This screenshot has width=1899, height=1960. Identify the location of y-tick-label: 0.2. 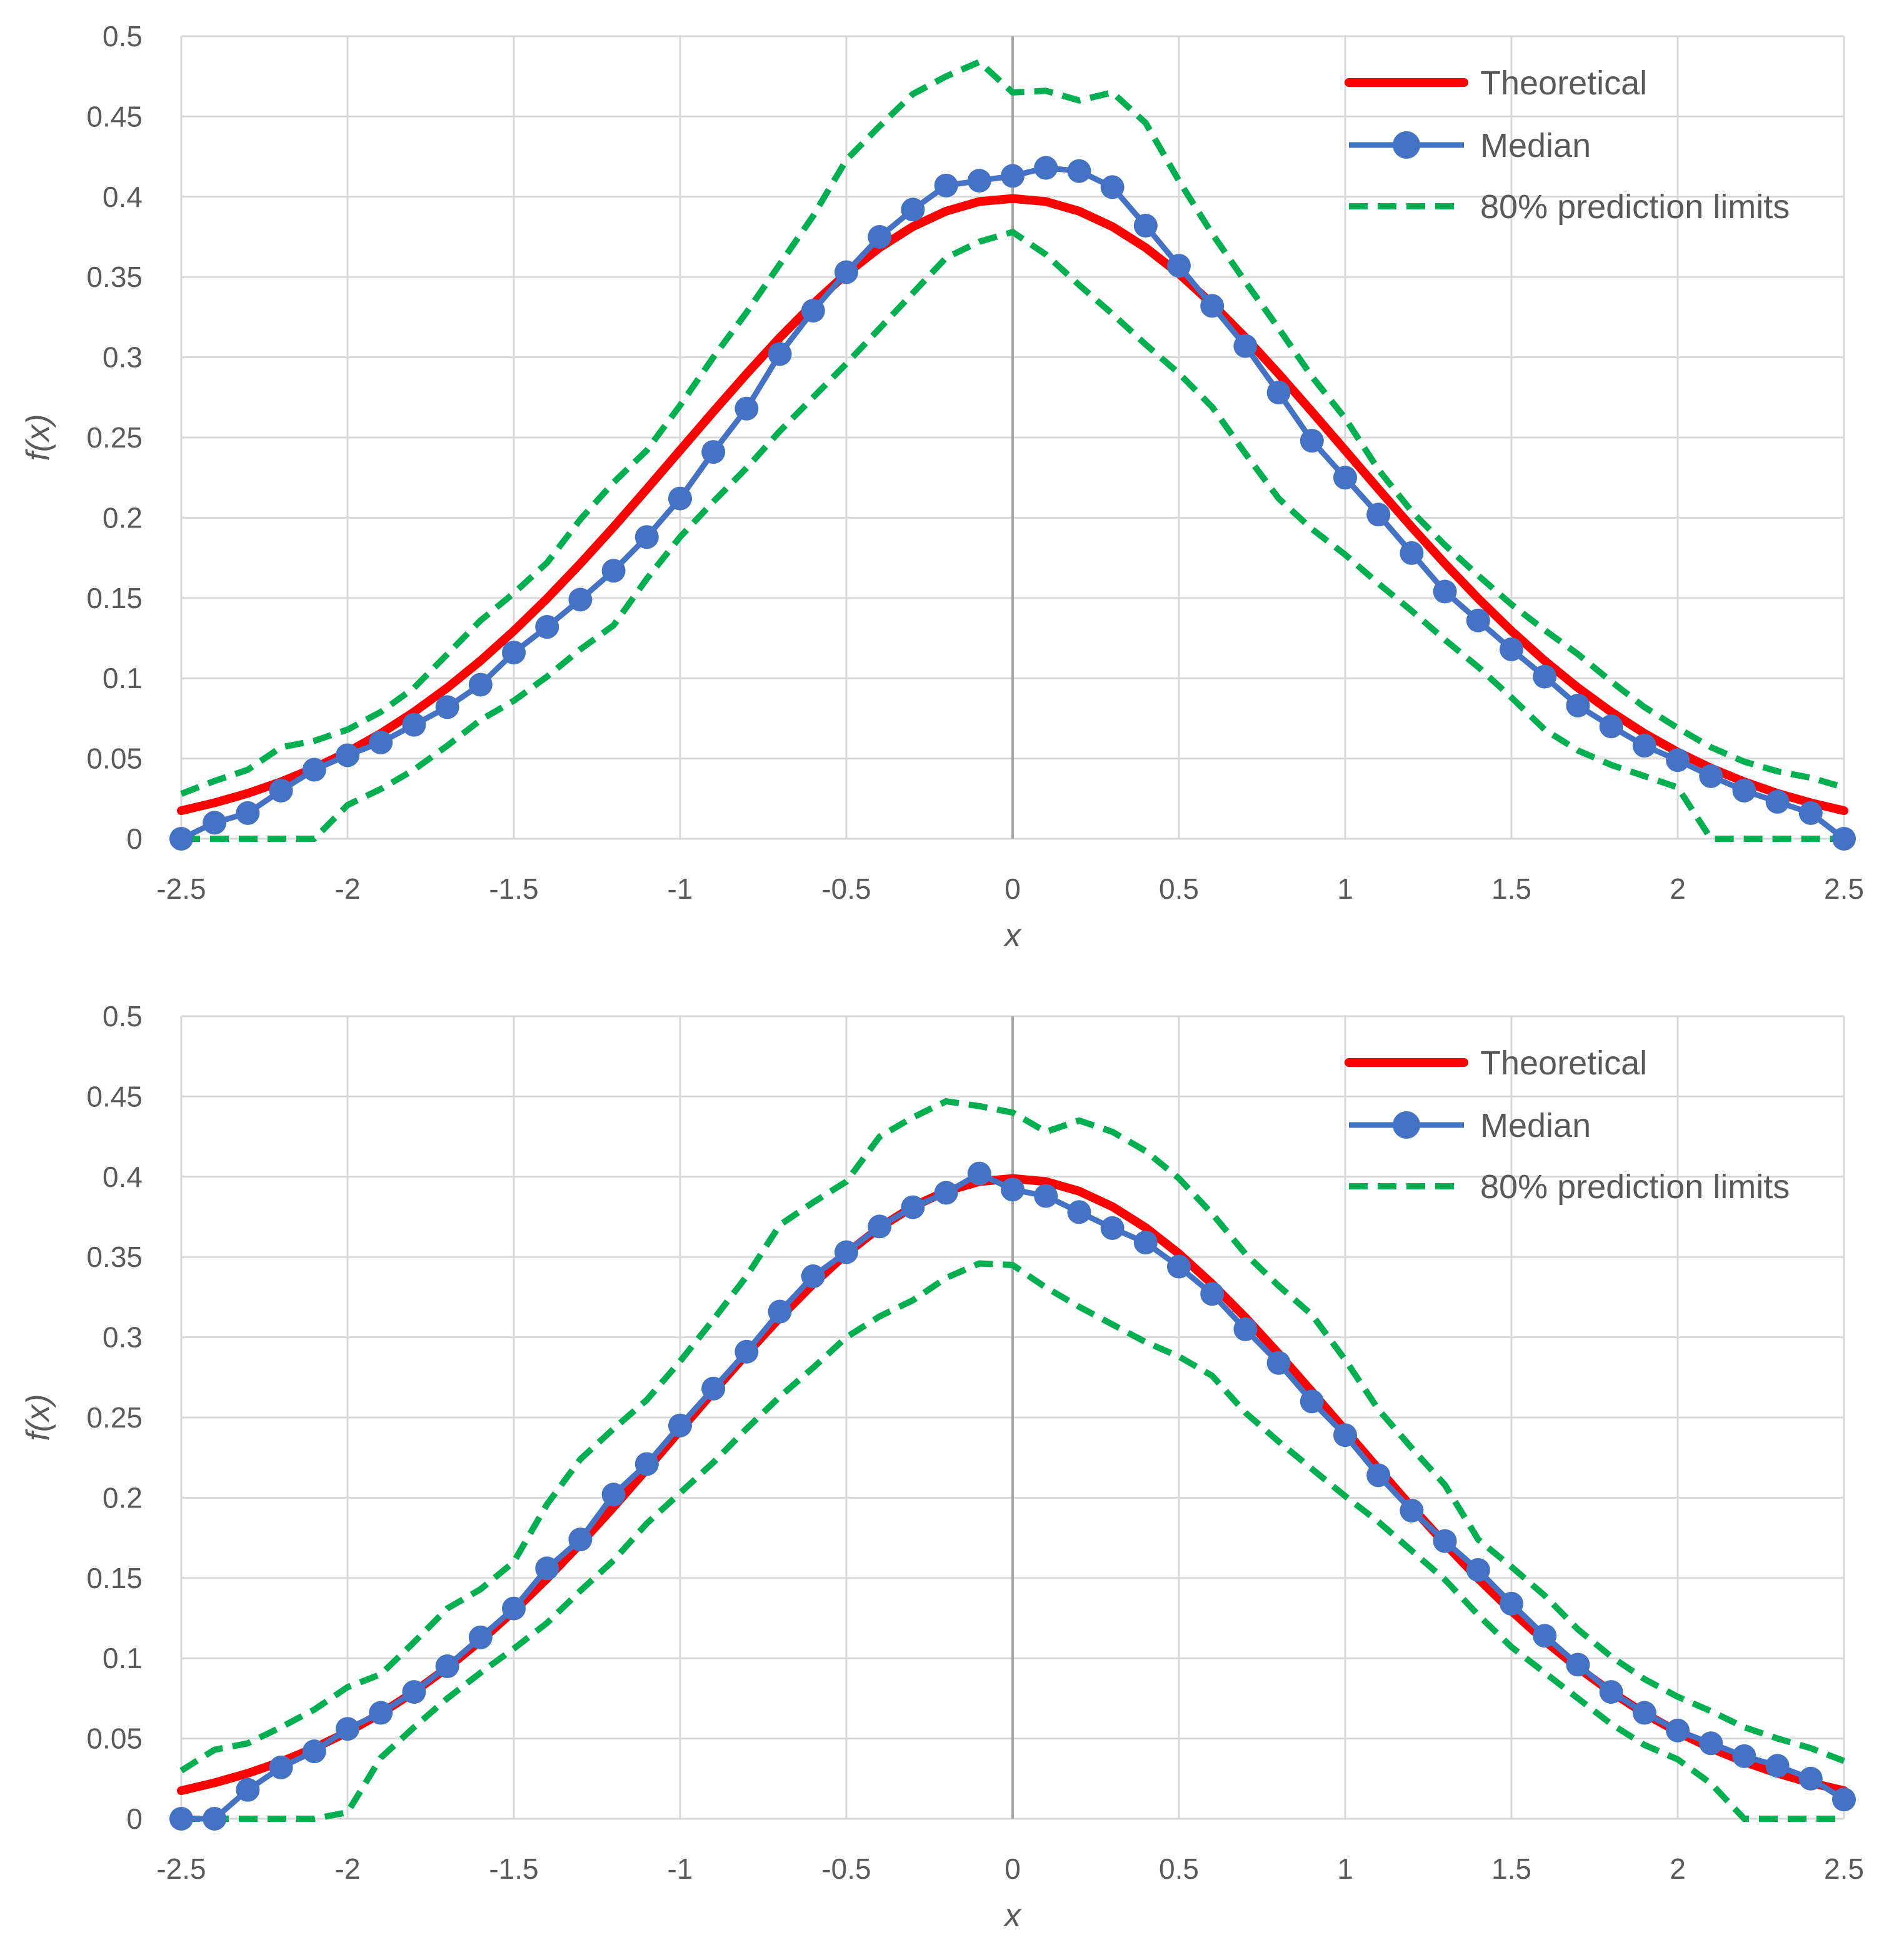
(123, 1497).